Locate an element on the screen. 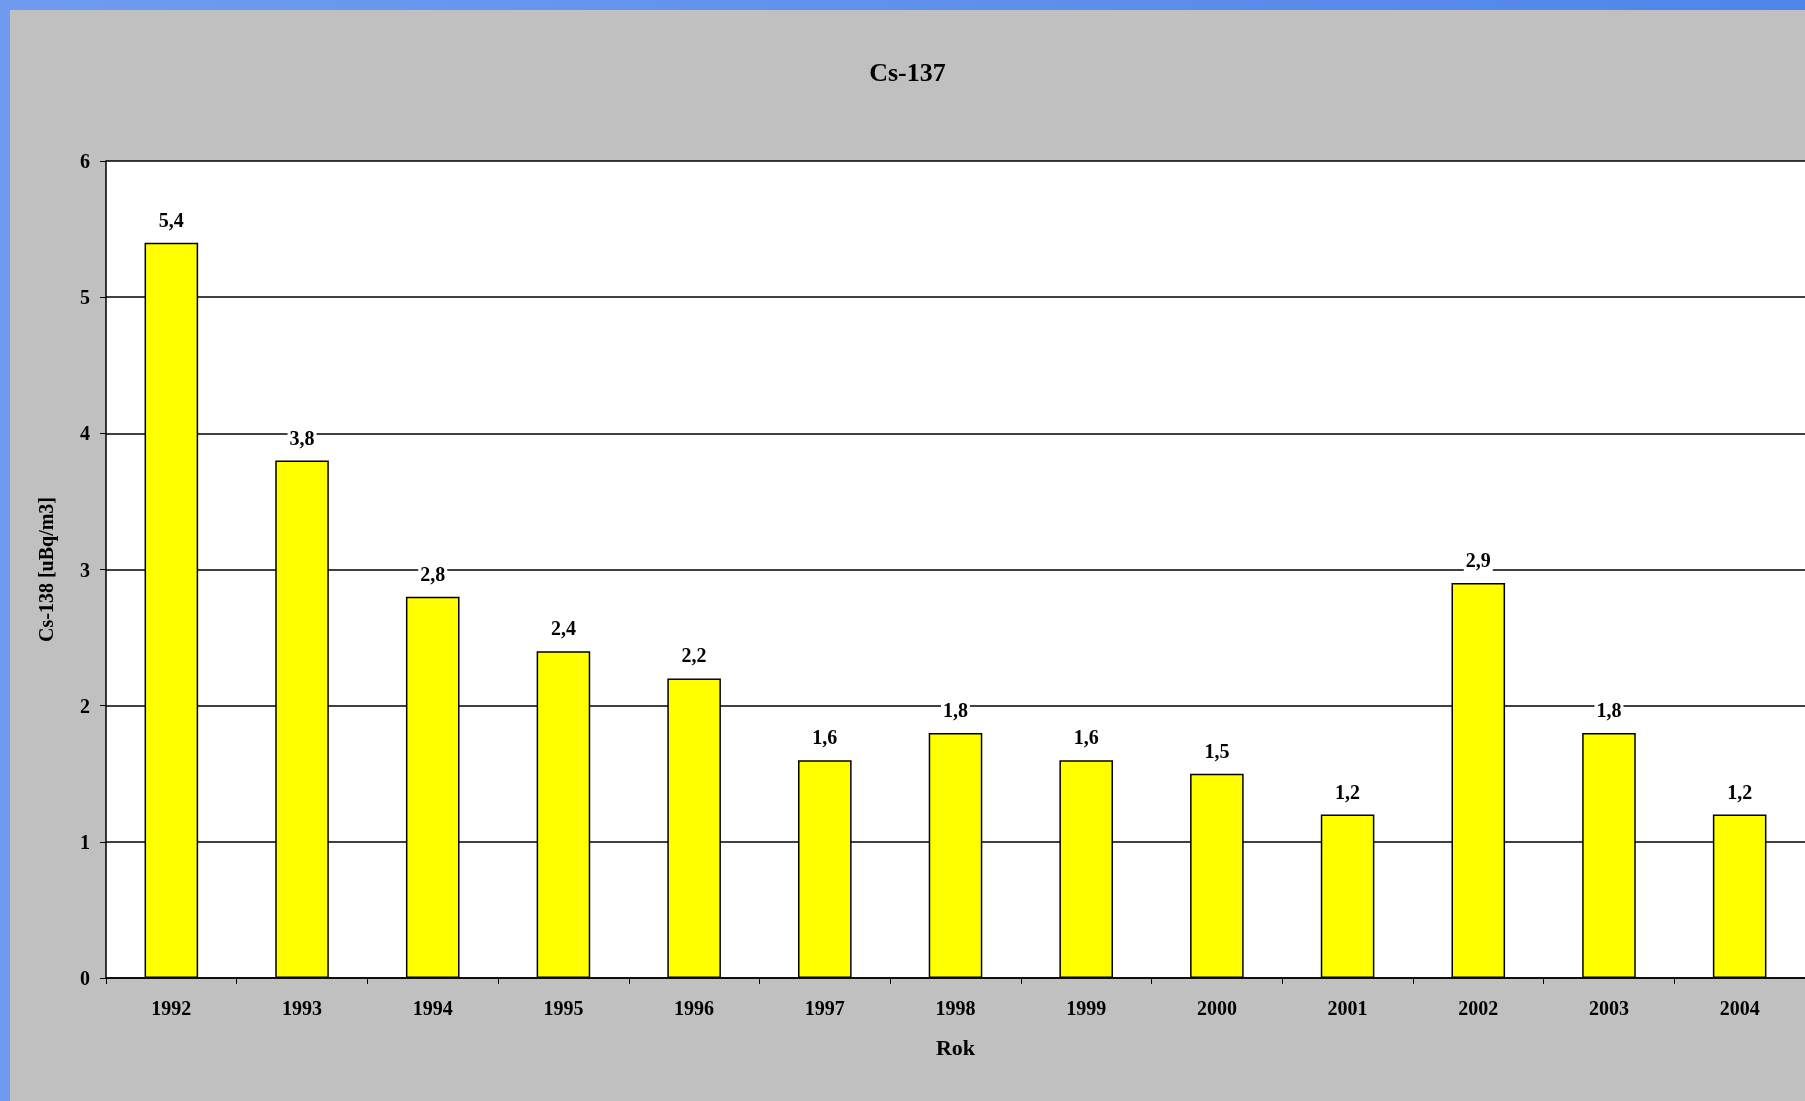 This screenshot has height=1101, width=1805. x-tick-label: 1993 is located at coordinates (302, 1008).